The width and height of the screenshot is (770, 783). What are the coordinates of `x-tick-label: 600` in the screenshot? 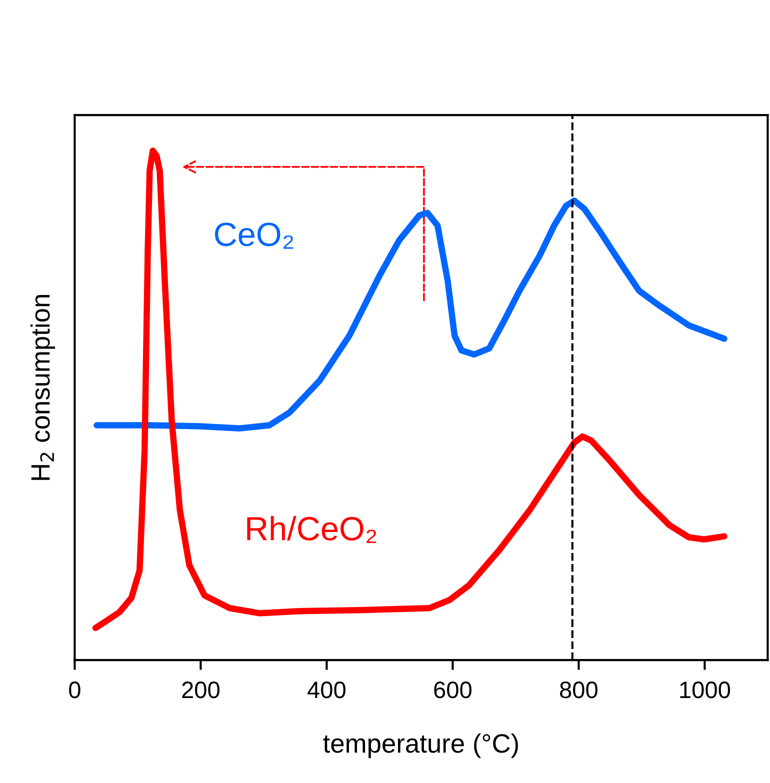 It's located at (453, 690).